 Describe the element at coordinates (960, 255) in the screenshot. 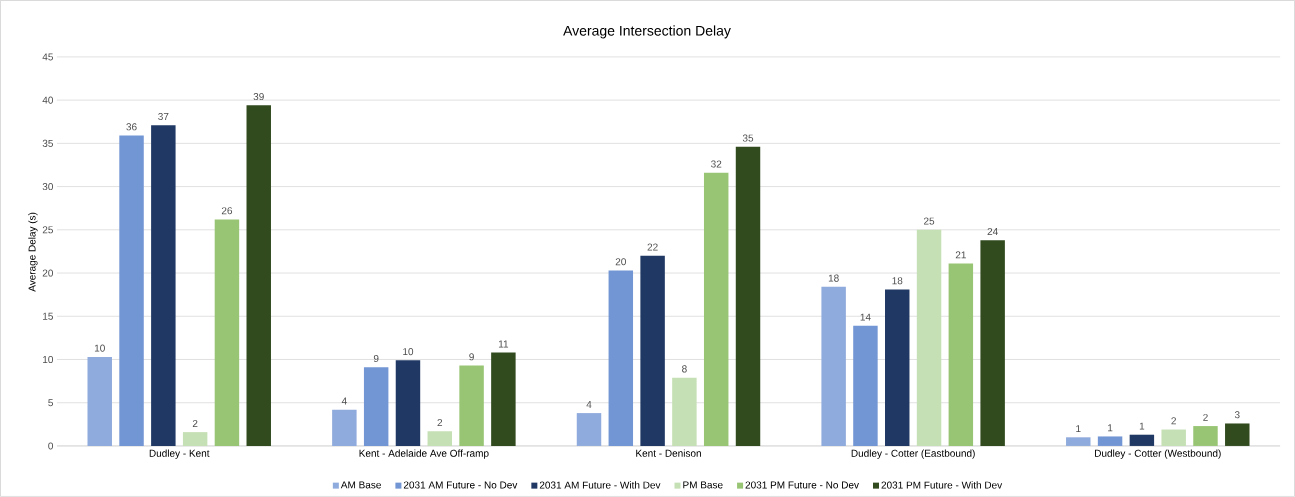

I see `data-label: 21` at that location.